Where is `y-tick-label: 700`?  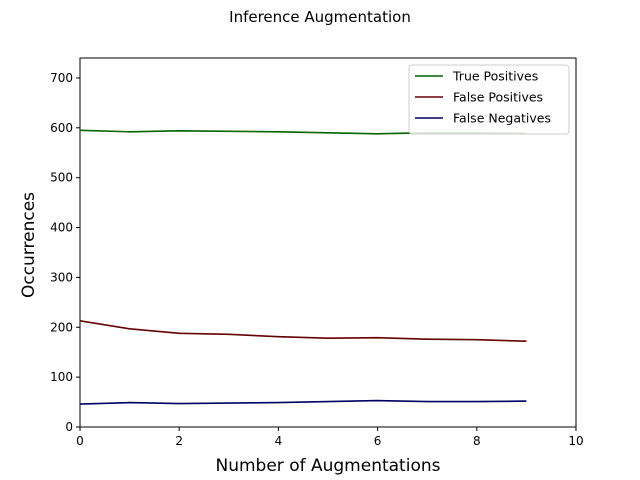 y-tick-label: 700 is located at coordinates (61, 78).